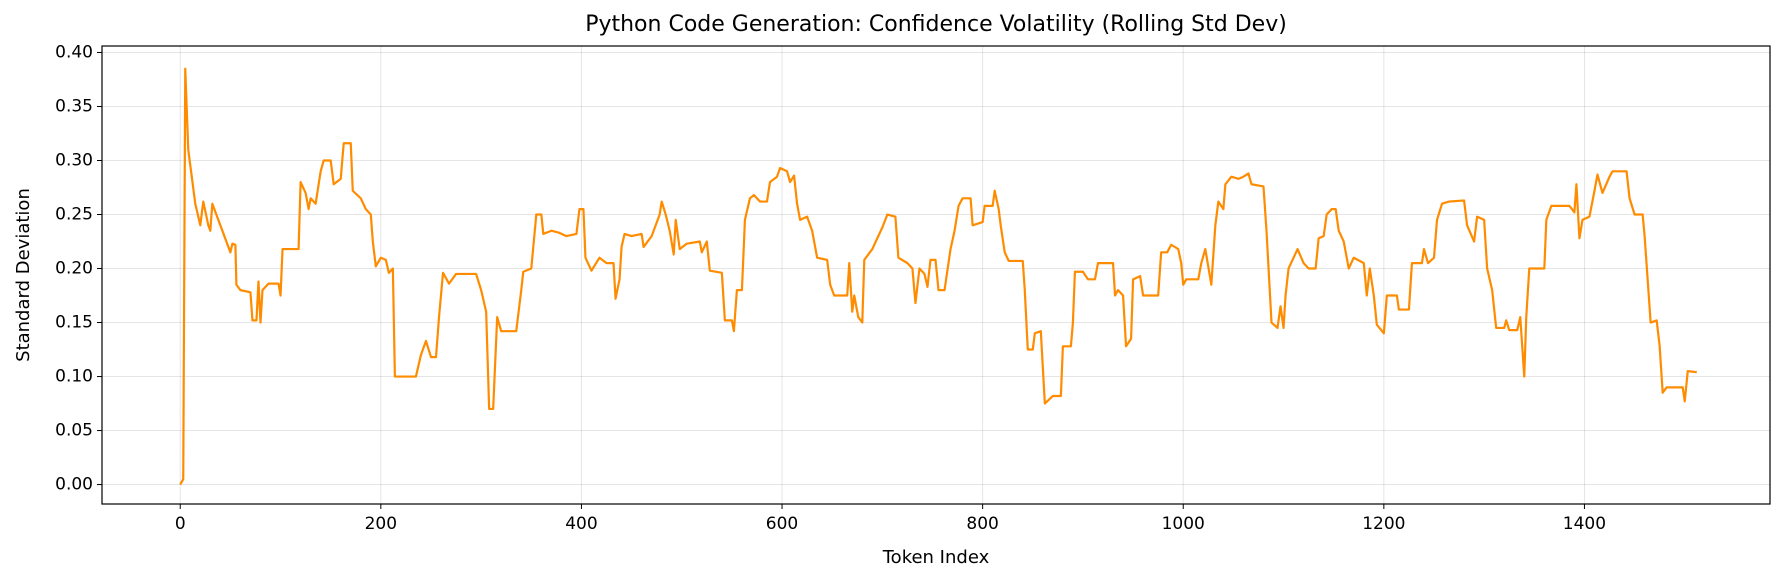 This screenshot has width=1785, height=584. I want to click on x-tick-label: 1200, so click(1383, 524).